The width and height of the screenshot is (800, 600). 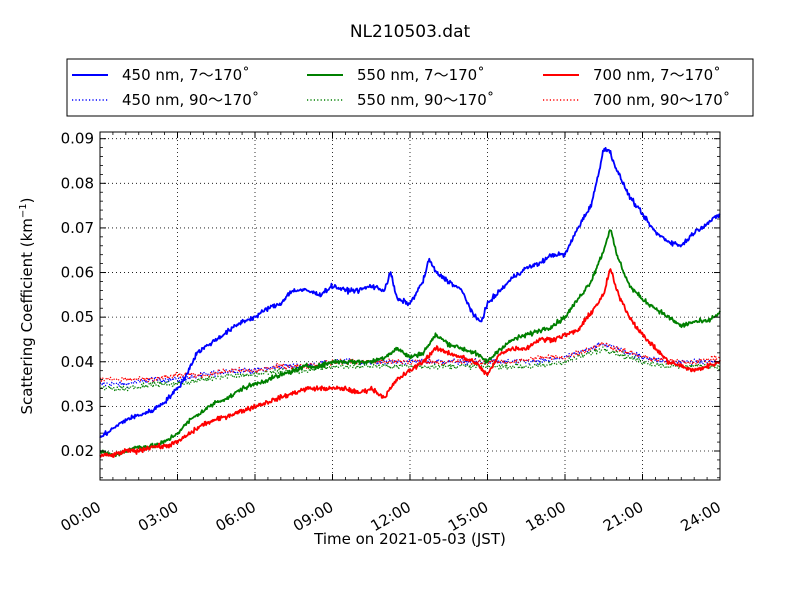 I want to click on y-tick-label: 0.02, so click(x=77, y=451).